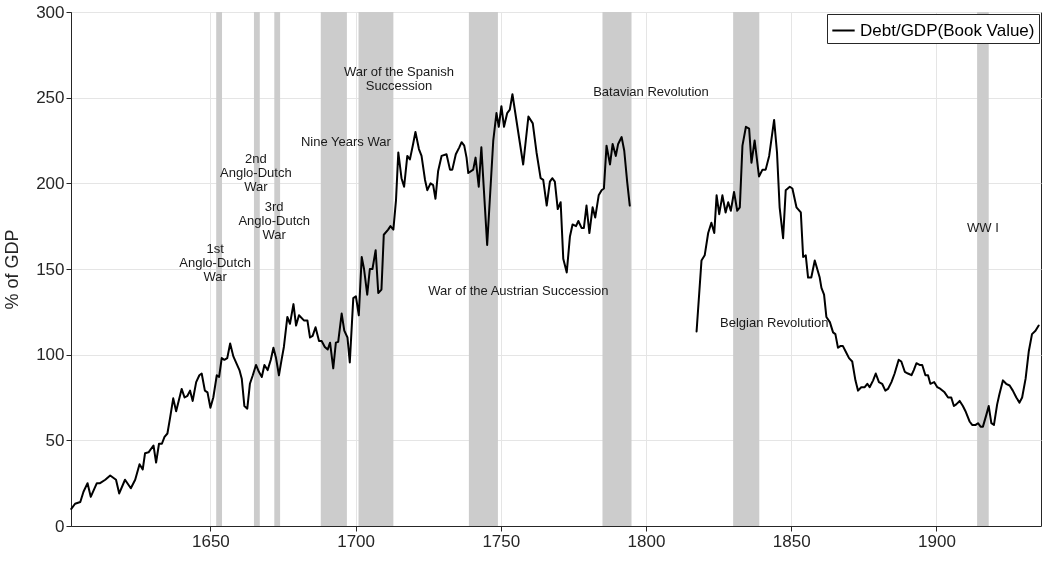 Image resolution: width=1043 pixels, height=561 pixels. I want to click on y-tick-label: 150, so click(50, 269).